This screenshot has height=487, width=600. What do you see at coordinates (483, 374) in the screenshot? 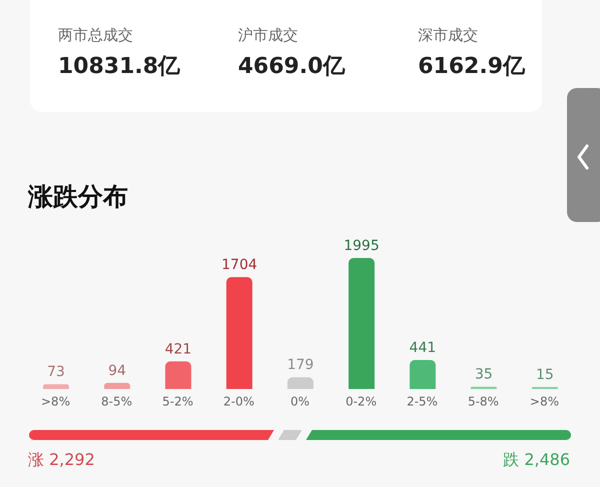
I see `data-label: 35` at bounding box center [483, 374].